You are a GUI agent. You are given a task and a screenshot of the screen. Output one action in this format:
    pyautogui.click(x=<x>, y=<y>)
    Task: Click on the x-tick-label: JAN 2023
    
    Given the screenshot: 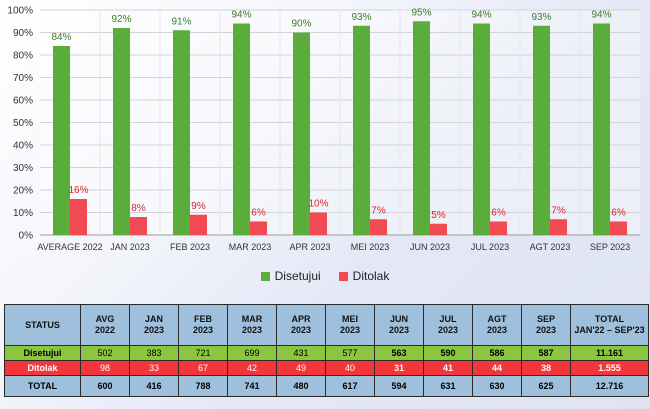 What is the action you would take?
    pyautogui.click(x=130, y=247)
    